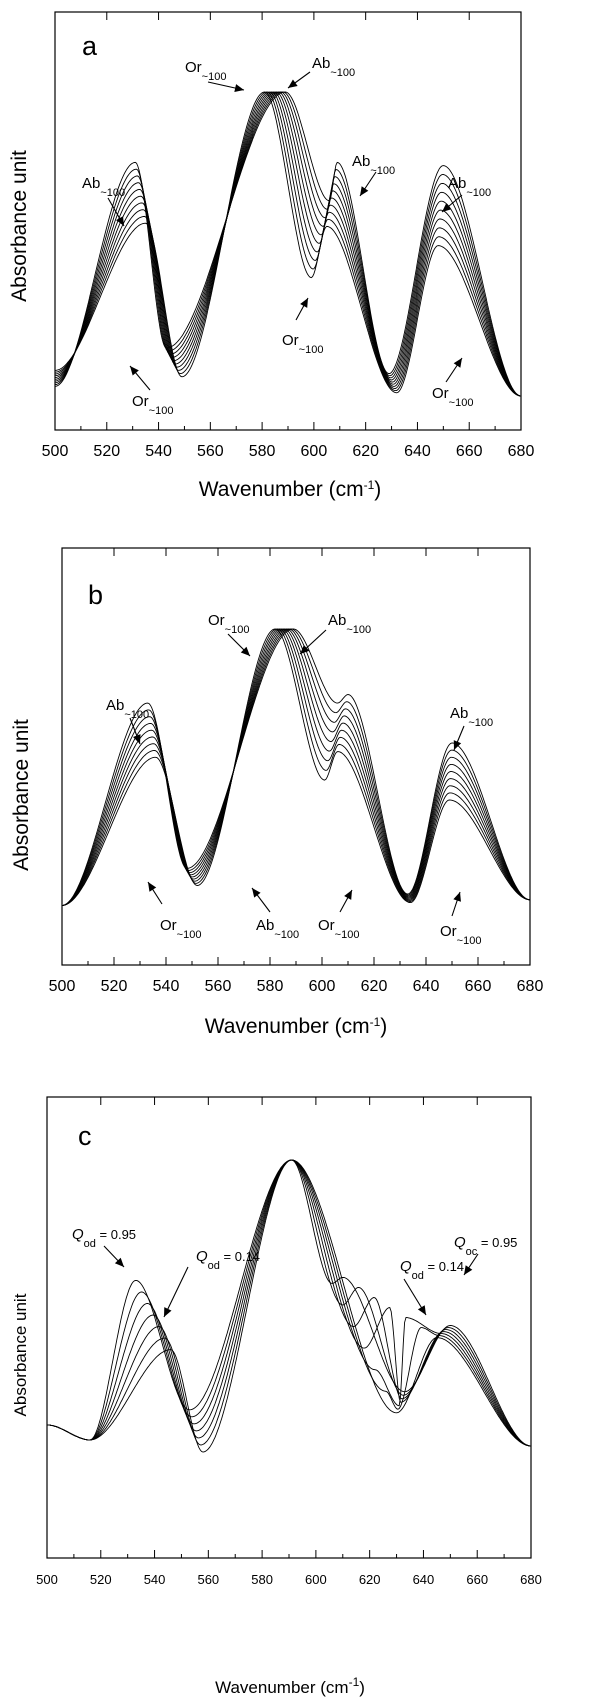  What do you see at coordinates (176, 1292) in the screenshot?
I see `annotation-arrow` at bounding box center [176, 1292].